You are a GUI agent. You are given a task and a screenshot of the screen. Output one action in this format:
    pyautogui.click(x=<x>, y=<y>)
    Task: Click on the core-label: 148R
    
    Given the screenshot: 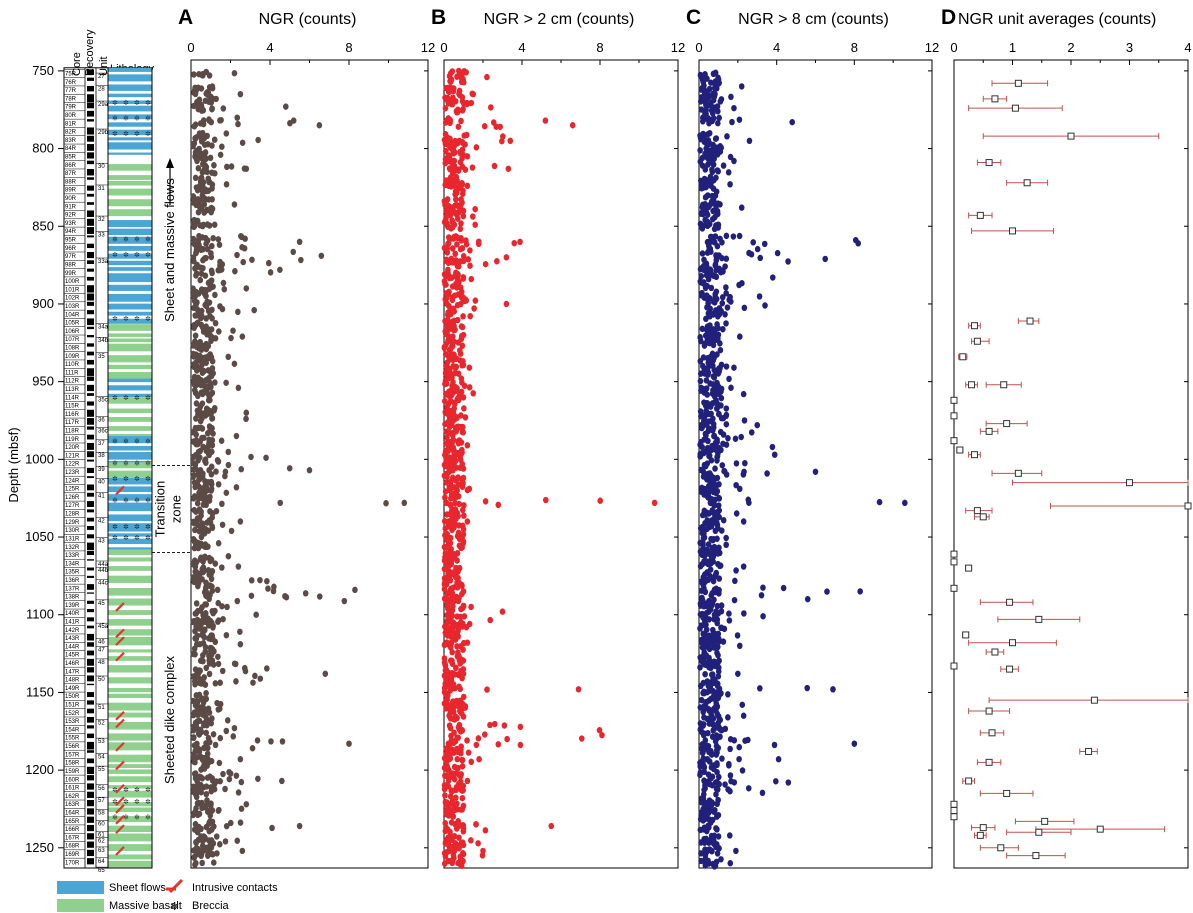 What is the action you would take?
    pyautogui.click(x=72, y=681)
    